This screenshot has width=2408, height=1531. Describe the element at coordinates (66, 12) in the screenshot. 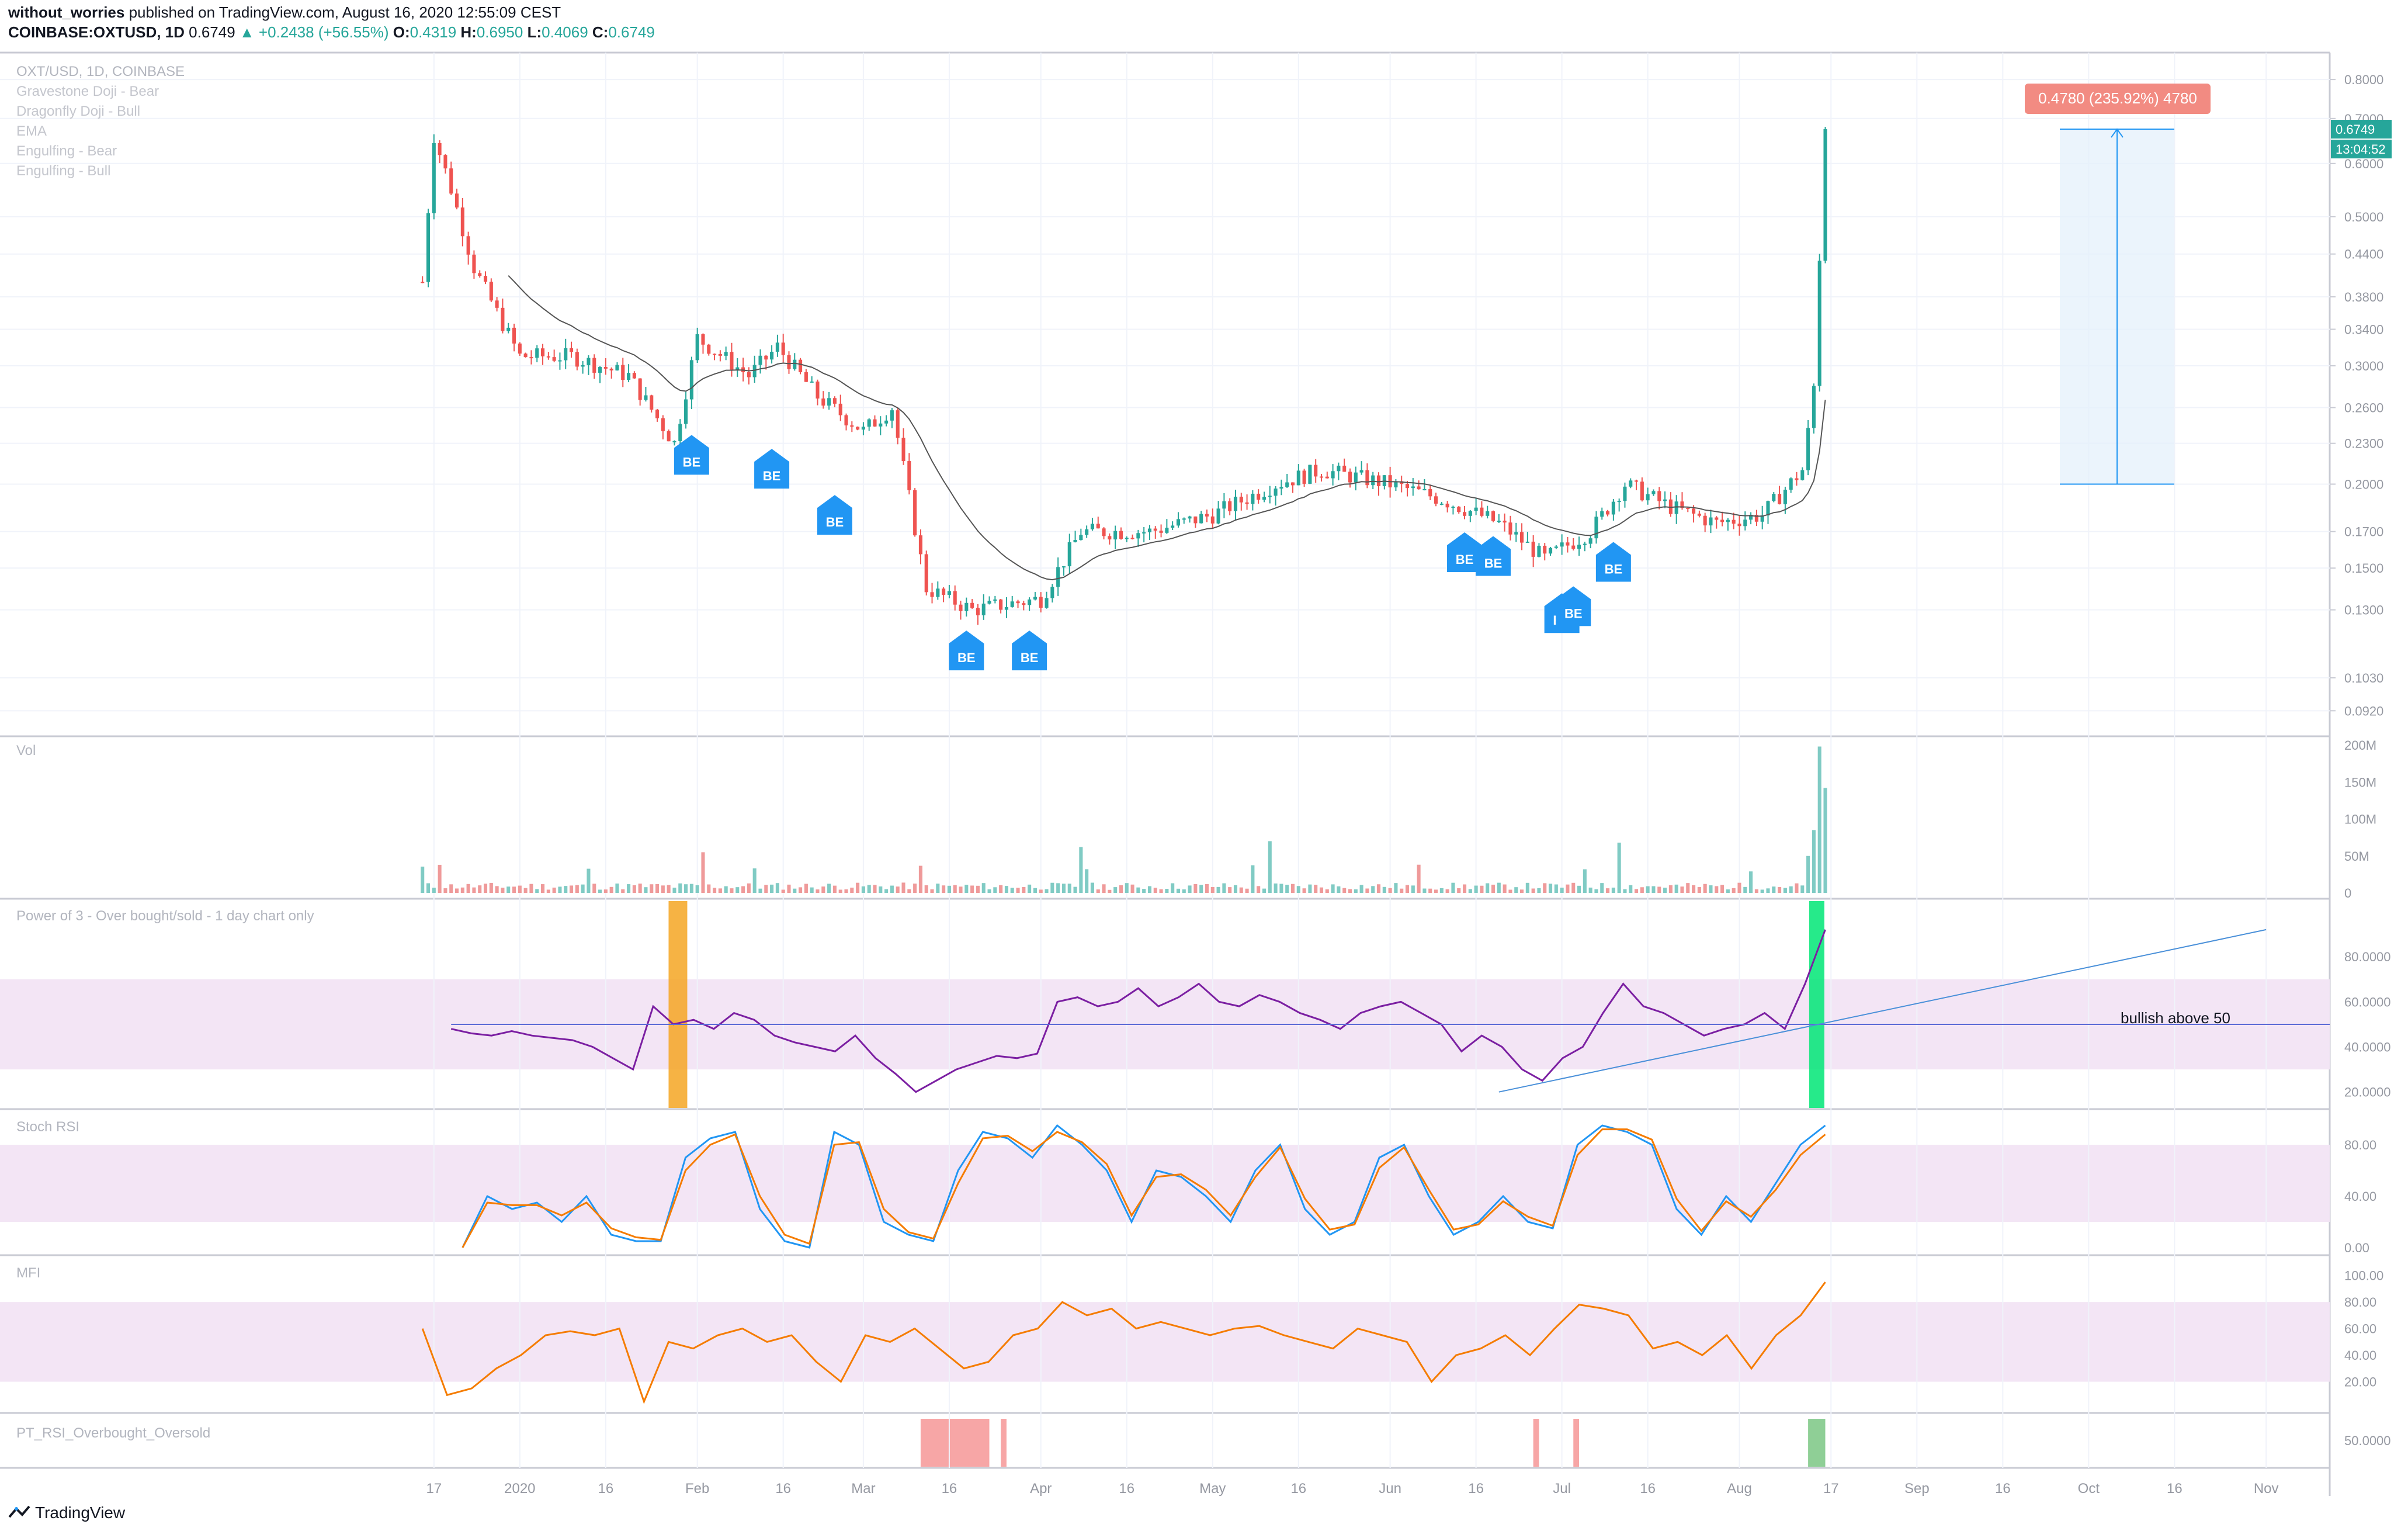

I see `author-name: without_worries` at that location.